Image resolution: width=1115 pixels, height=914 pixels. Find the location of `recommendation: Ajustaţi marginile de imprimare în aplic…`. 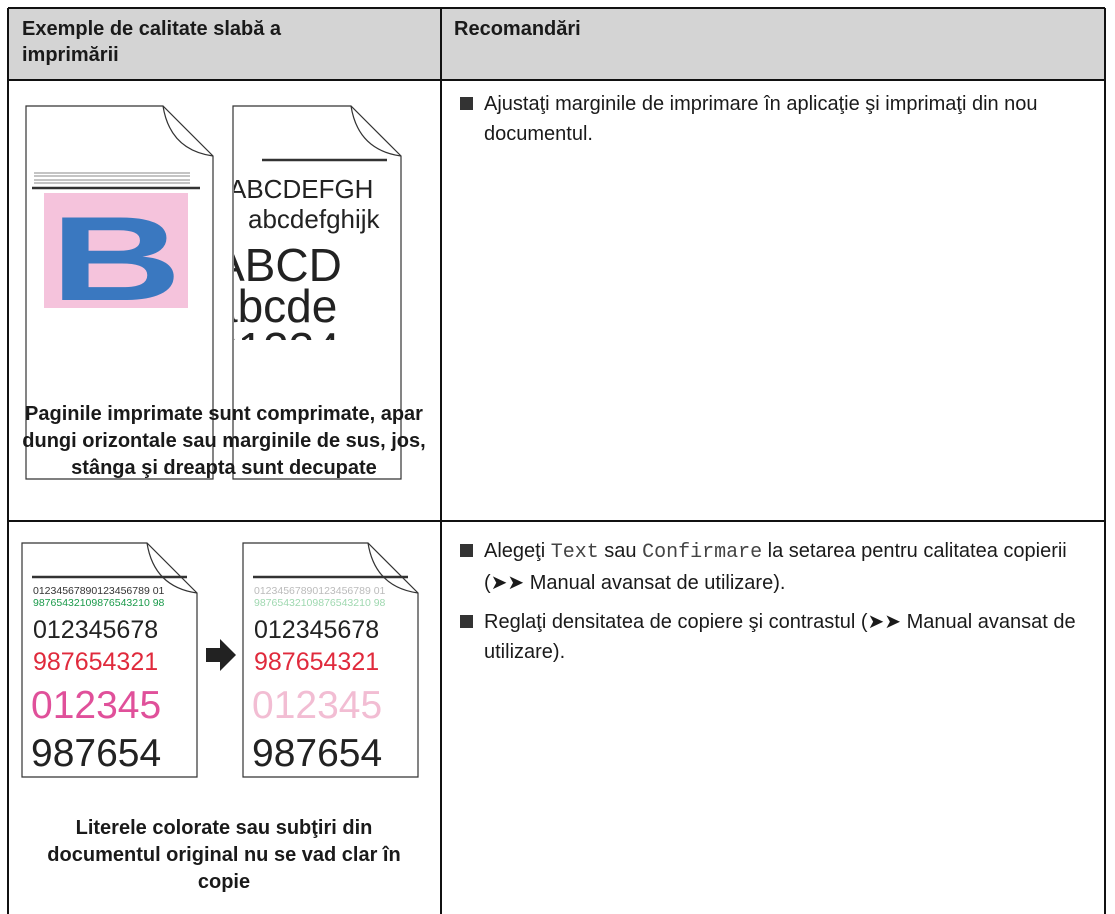

recommendation: Ajustaţi marginile de imprimare în aplic… is located at coordinates (779, 119).